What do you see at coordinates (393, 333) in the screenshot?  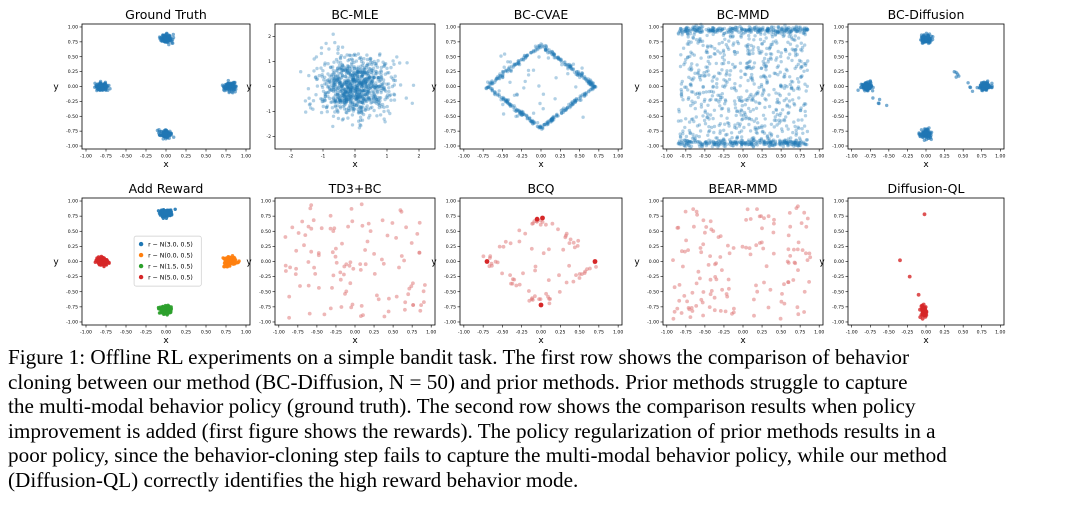 I see `x-tick-label: 0.50` at bounding box center [393, 333].